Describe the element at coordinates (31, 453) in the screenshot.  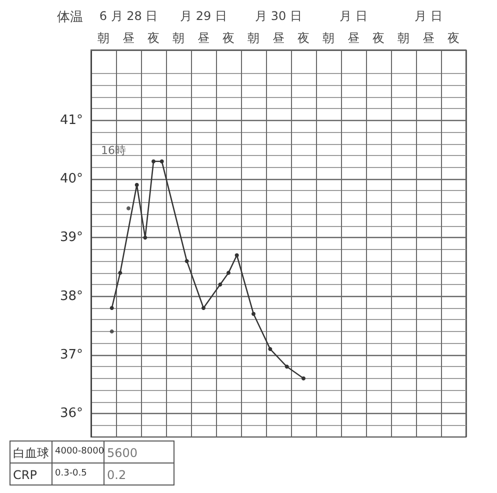
I see `text: 白血球` at that location.